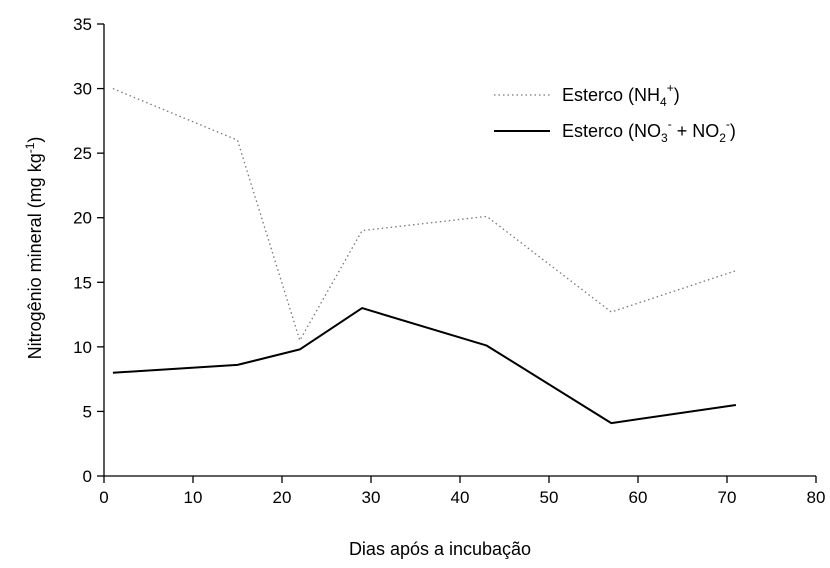 The width and height of the screenshot is (830, 568). What do you see at coordinates (82, 218) in the screenshot?
I see `y-tick-label: 20` at bounding box center [82, 218].